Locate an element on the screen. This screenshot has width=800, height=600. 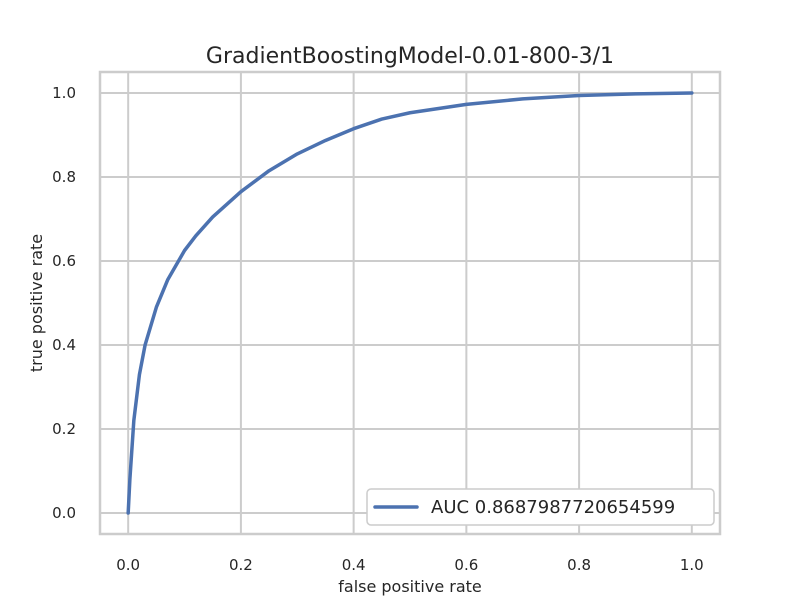
x-tick-label: 0.8 is located at coordinates (579, 565).